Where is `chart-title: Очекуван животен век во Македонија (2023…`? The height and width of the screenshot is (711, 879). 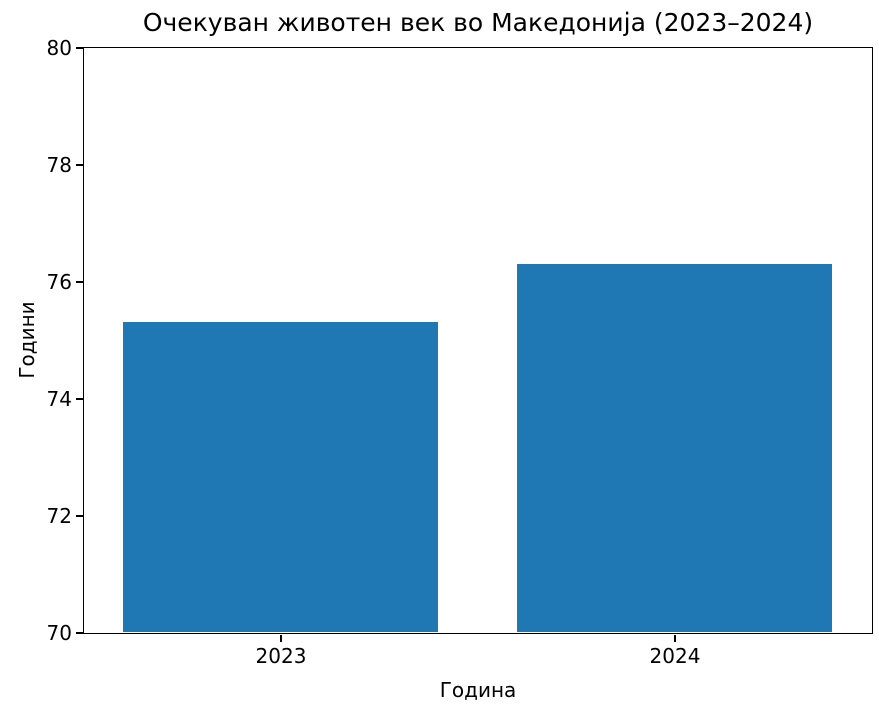
chart-title: Очекуван животен век во Македонија (2023… is located at coordinates (478, 22).